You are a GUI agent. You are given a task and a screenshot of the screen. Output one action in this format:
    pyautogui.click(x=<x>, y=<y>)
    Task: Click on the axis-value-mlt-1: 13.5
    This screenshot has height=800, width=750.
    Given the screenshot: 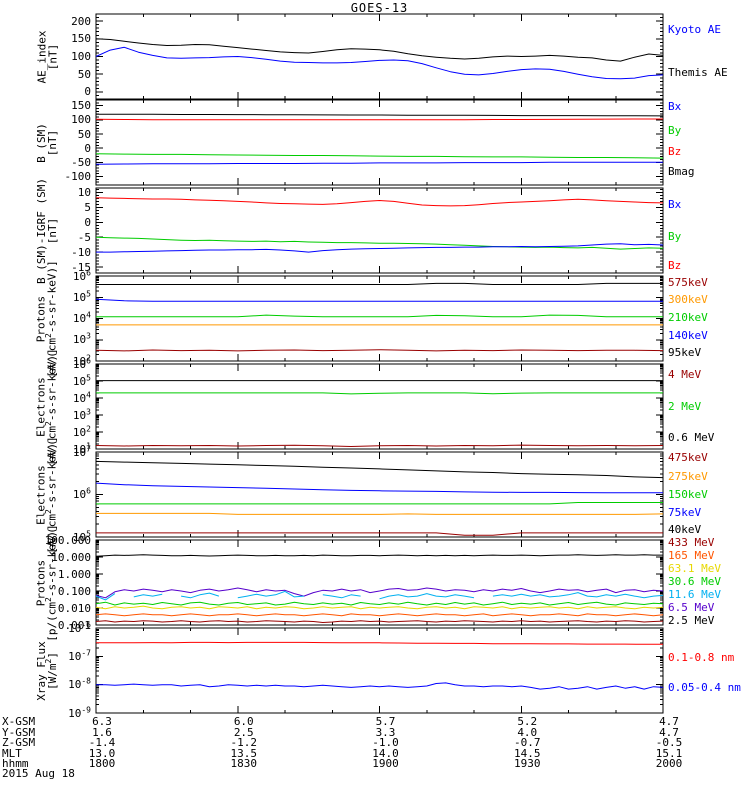 What is the action you would take?
    pyautogui.click(x=244, y=753)
    